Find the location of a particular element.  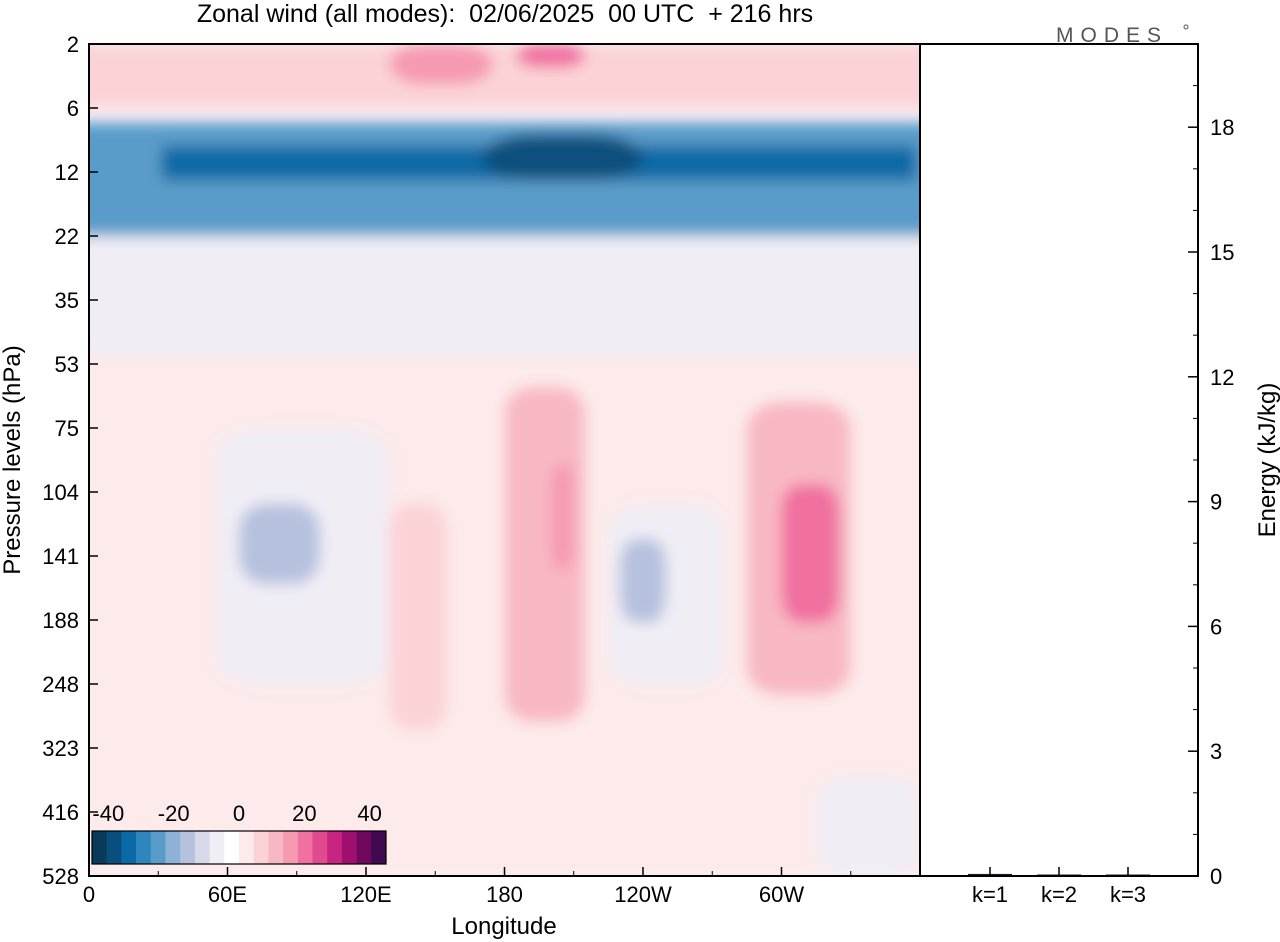

y-tick-label: 75 is located at coordinates (67, 428).